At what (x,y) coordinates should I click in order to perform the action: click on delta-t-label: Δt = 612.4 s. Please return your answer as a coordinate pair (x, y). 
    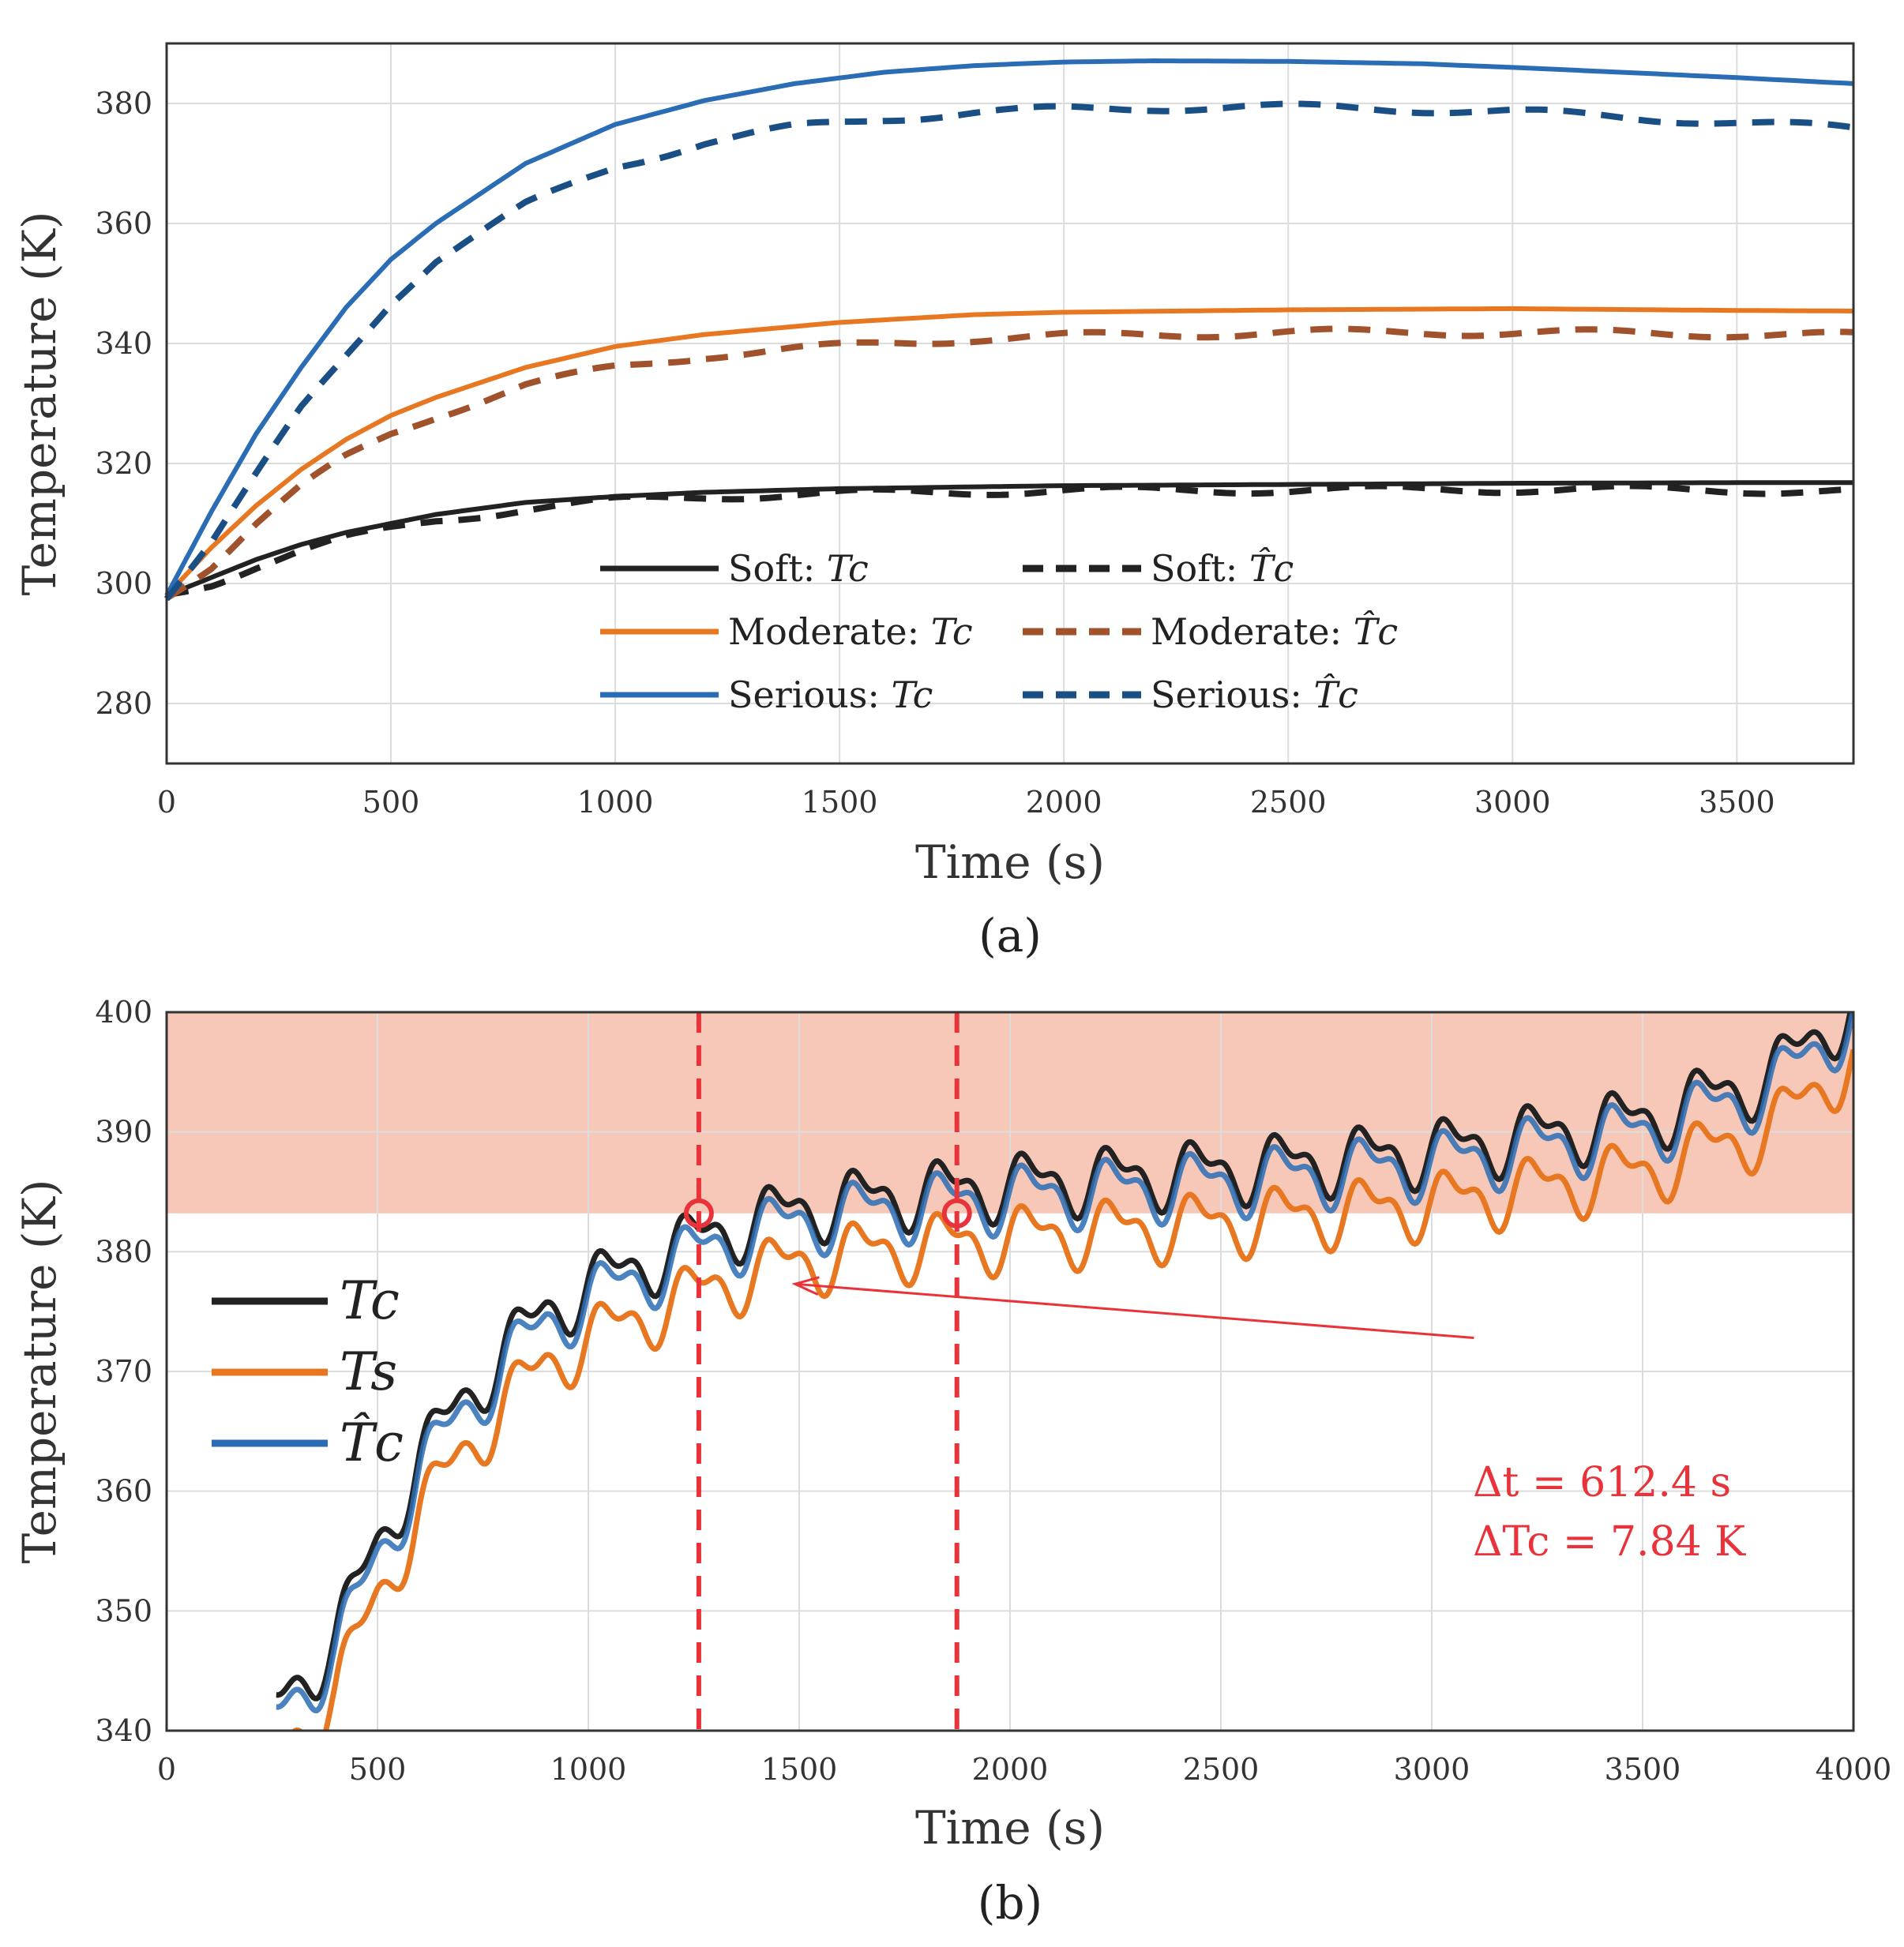
    Looking at the image, I should click on (1602, 1482).